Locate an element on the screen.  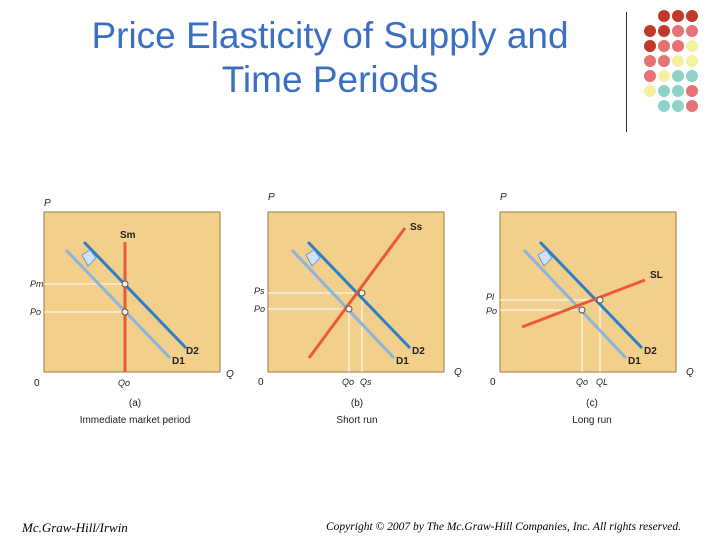
panel-a-caption-letter: (a) is located at coordinates (135, 403).